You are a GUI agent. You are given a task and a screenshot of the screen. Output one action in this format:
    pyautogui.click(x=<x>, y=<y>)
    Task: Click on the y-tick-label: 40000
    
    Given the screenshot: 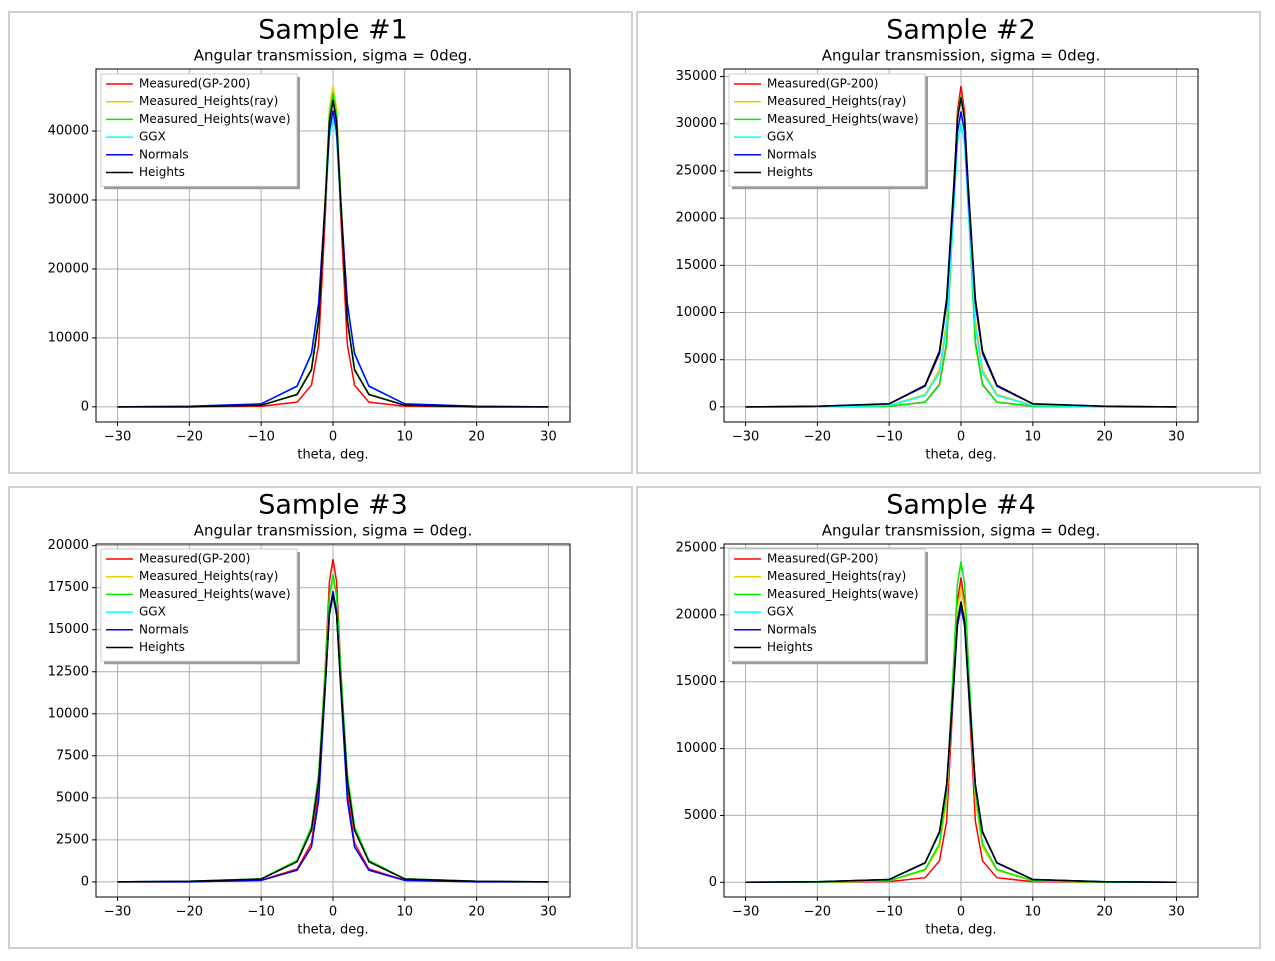 What is the action you would take?
    pyautogui.click(x=68, y=131)
    